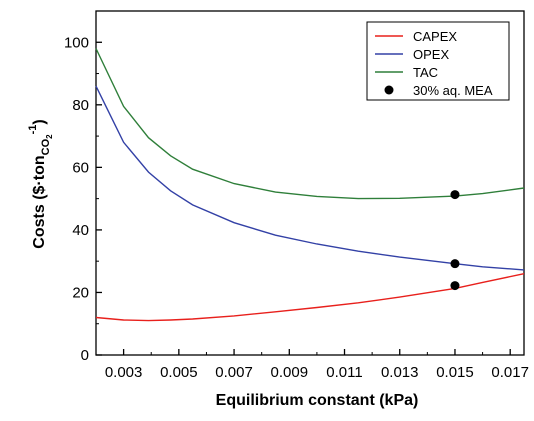 The height and width of the screenshot is (421, 534). What do you see at coordinates (80, 167) in the screenshot?
I see `y-tick-label: 60` at bounding box center [80, 167].